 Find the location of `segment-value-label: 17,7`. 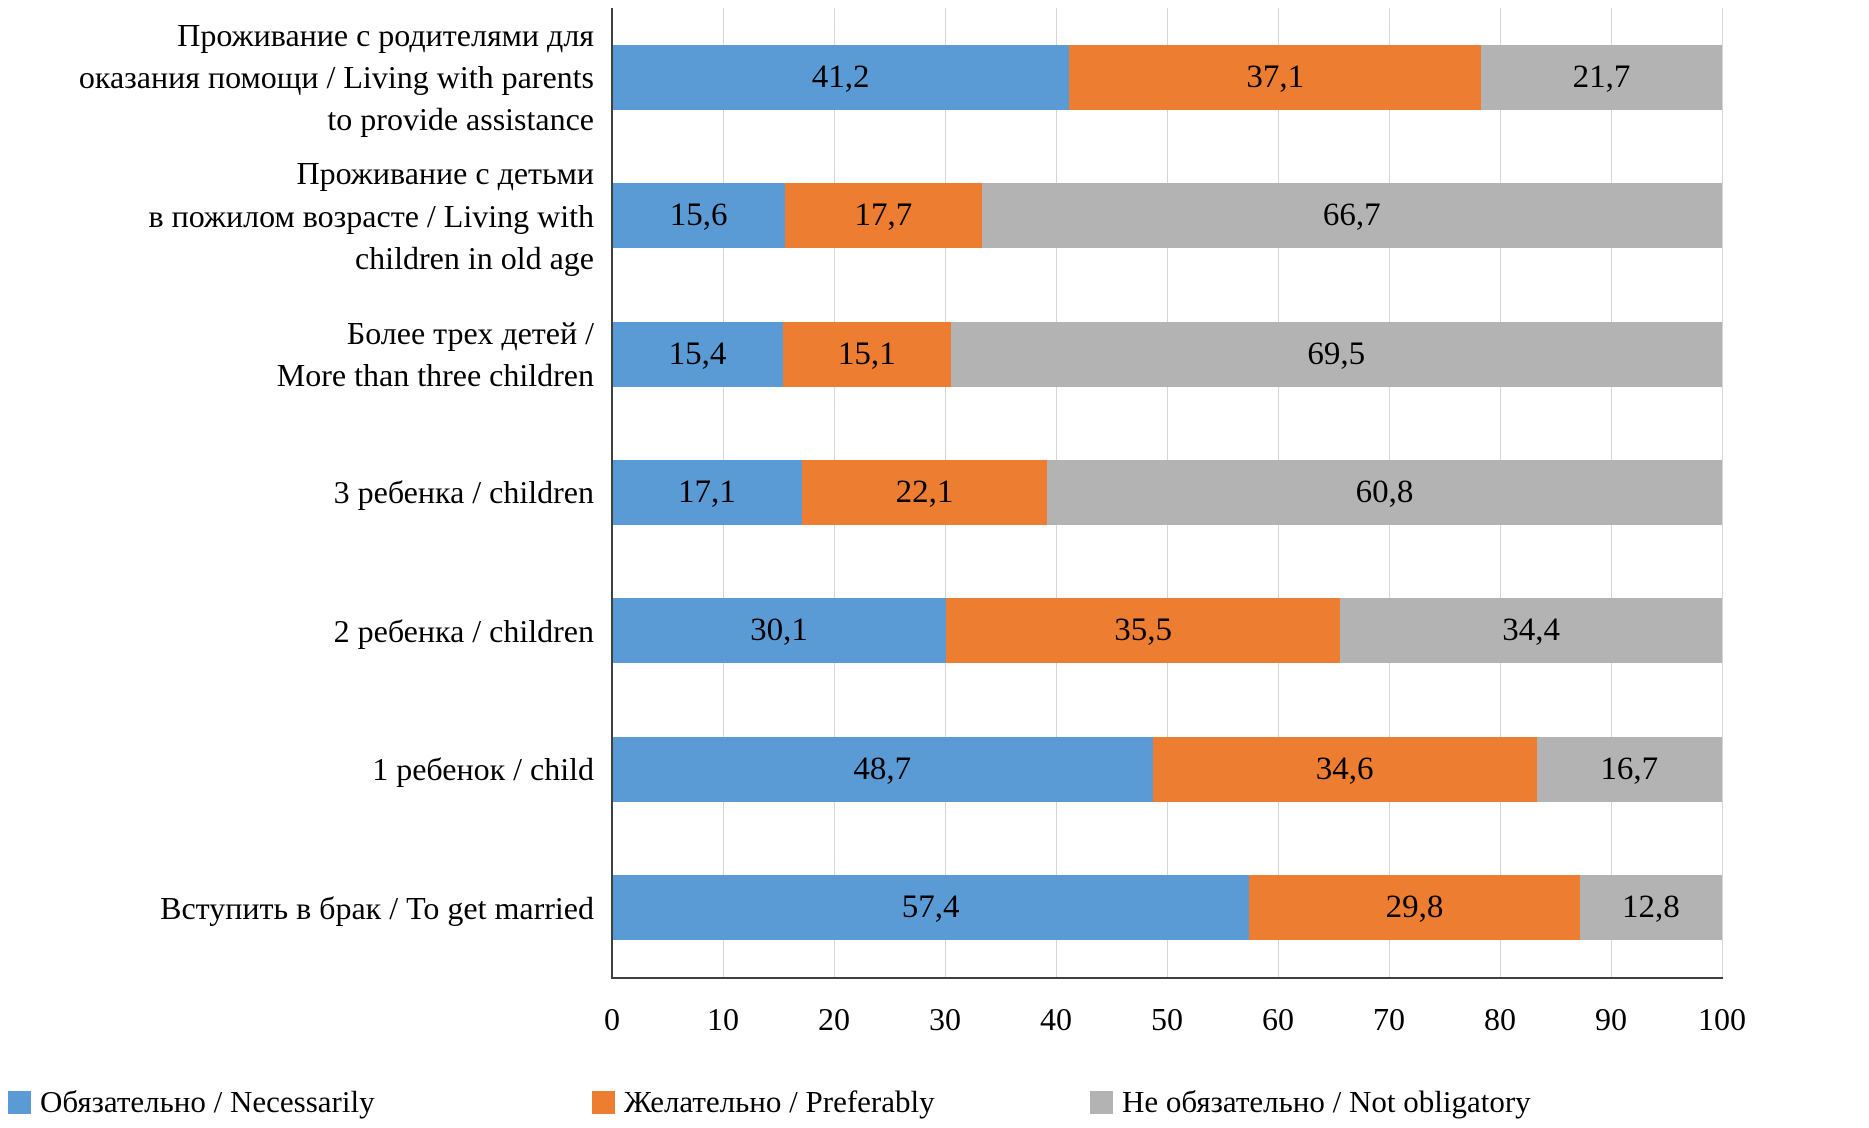

segment-value-label: 17,7 is located at coordinates (883, 215).